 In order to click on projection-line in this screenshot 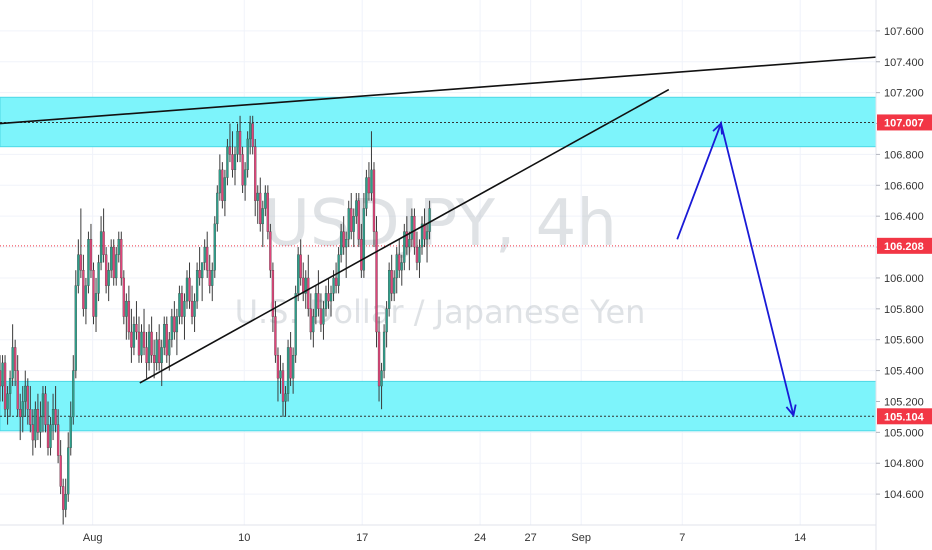, I will do `click(735, 268)`.